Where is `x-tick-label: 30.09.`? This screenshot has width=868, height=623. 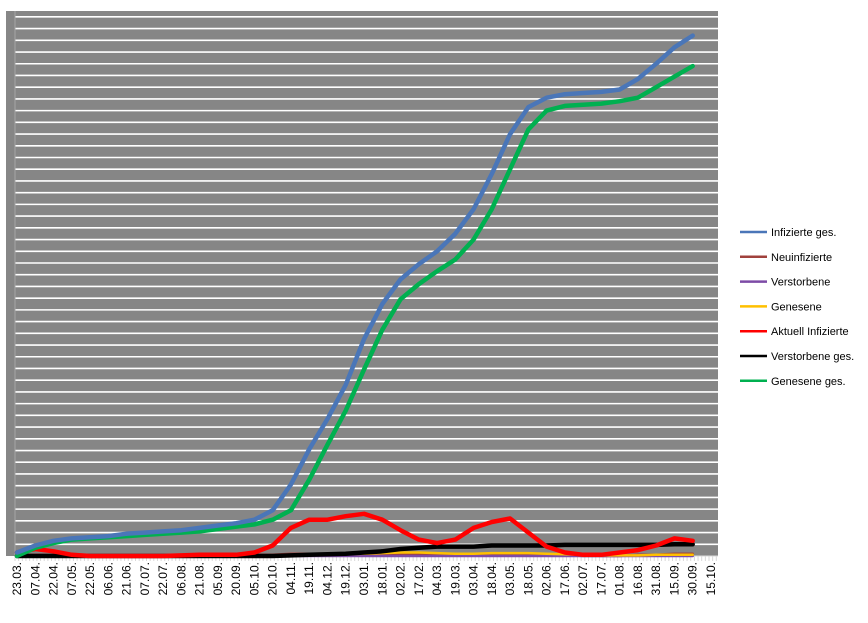 x-tick-label: 30.09. is located at coordinates (693, 578).